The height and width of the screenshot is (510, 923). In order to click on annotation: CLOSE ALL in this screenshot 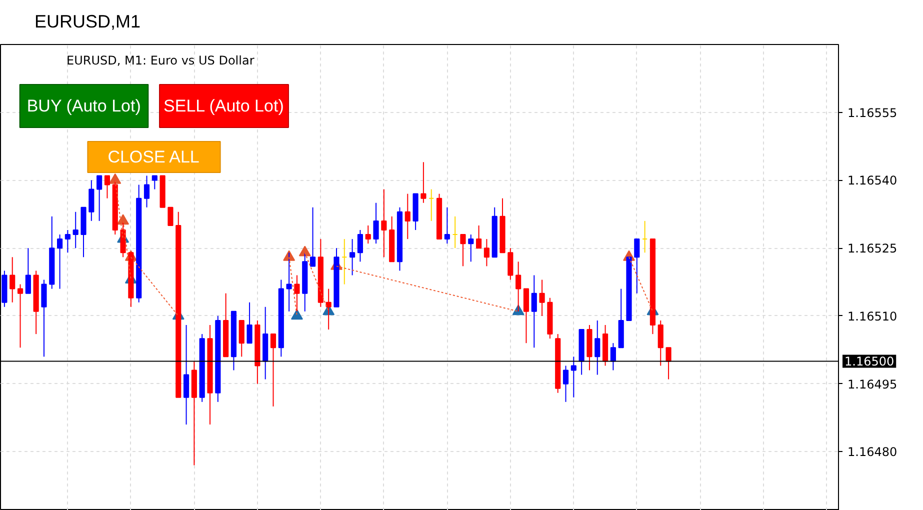, I will do `click(154, 157)`.